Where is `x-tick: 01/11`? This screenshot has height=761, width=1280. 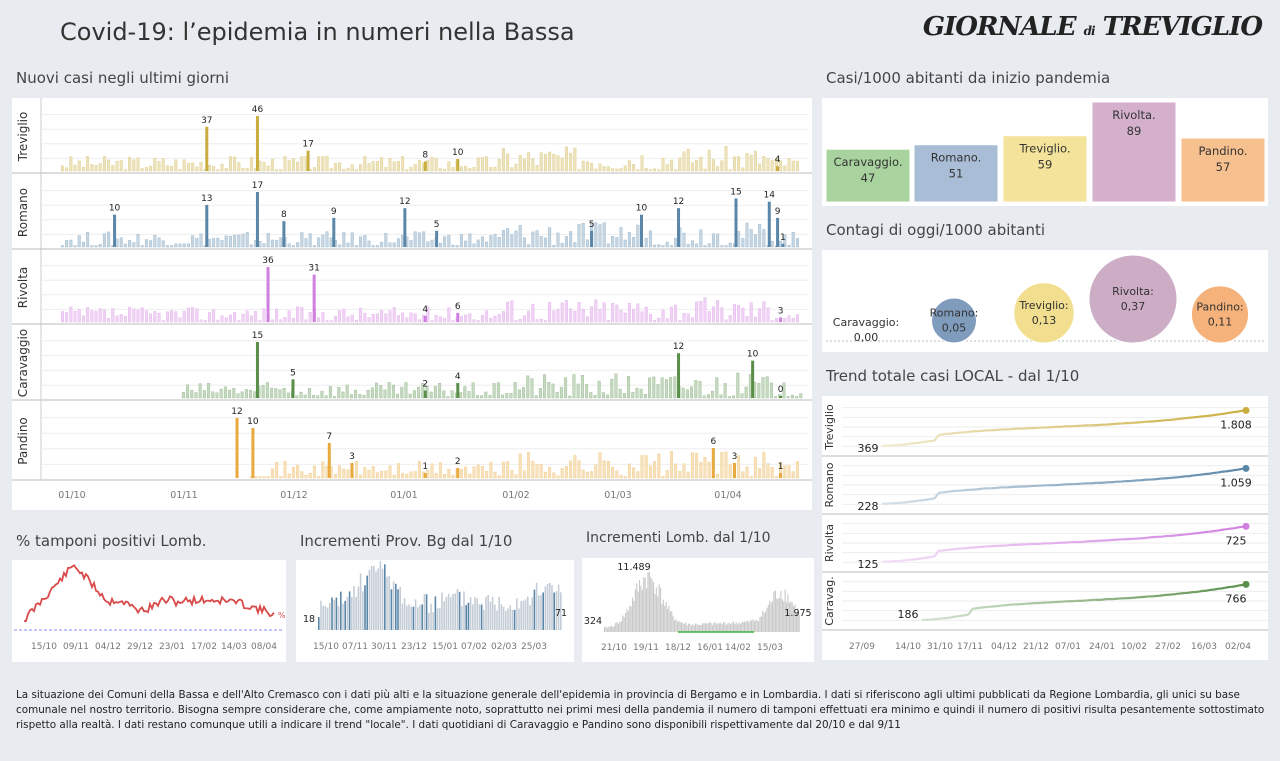 x-tick: 01/11 is located at coordinates (183, 495).